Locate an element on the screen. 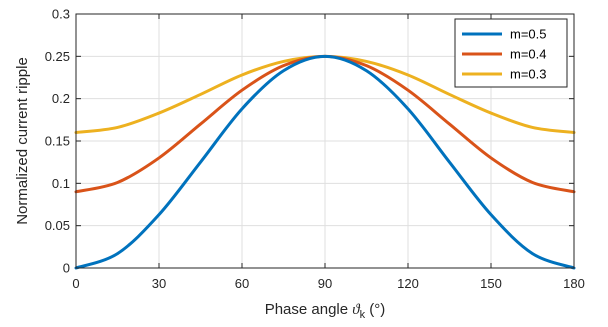 This screenshot has height=327, width=608. y-tick-label: 0.05 is located at coordinates (57, 225).